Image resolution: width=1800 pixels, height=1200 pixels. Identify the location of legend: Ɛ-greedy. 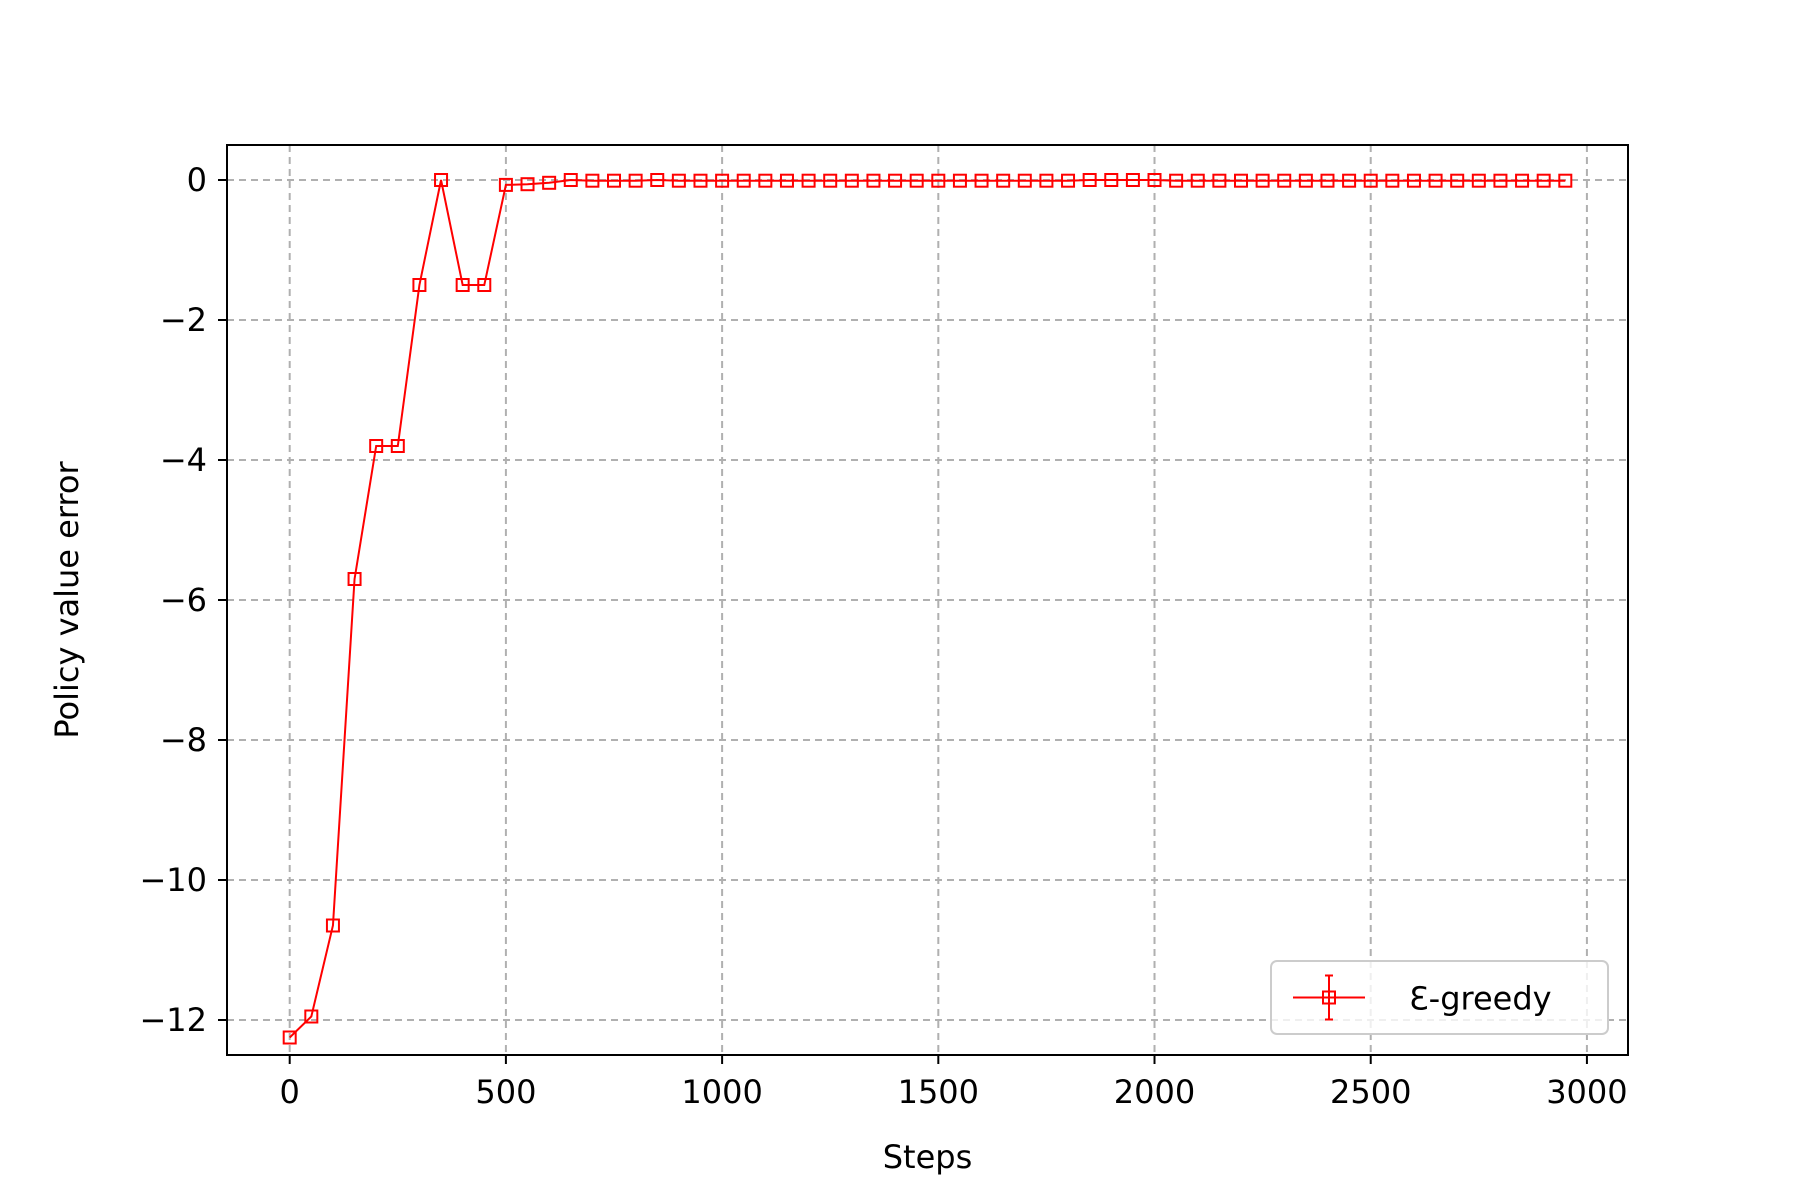
(1439, 997).